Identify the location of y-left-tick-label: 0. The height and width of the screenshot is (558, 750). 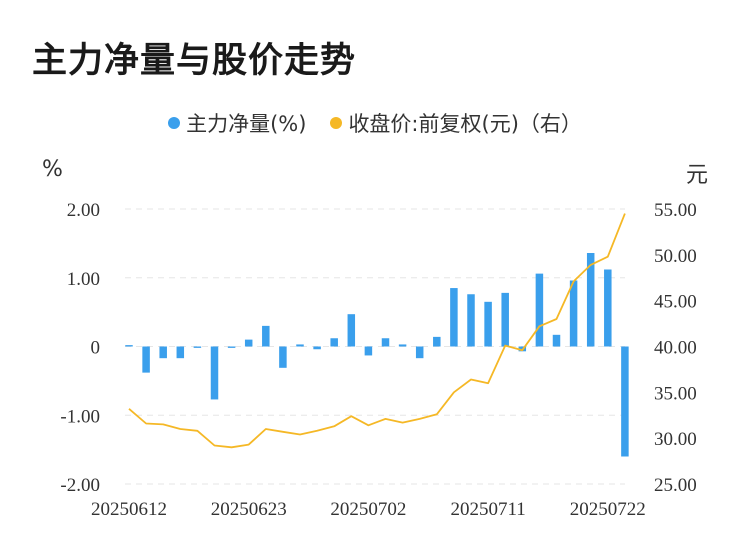
(96, 348).